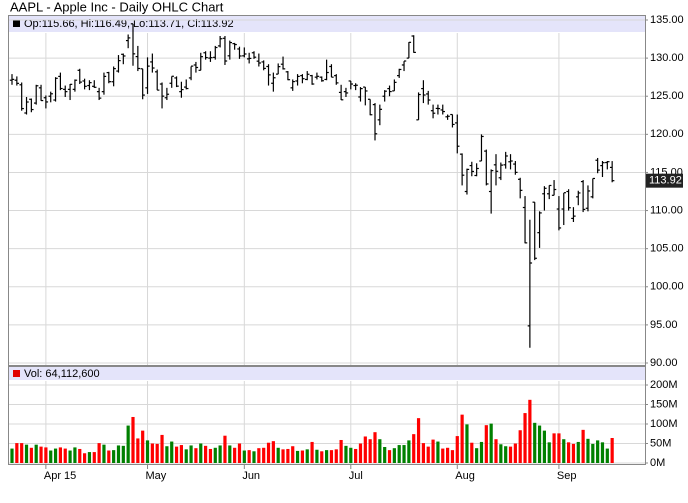 The image size is (688, 503). Describe the element at coordinates (664, 180) in the screenshot. I see `last-price-box` at that location.